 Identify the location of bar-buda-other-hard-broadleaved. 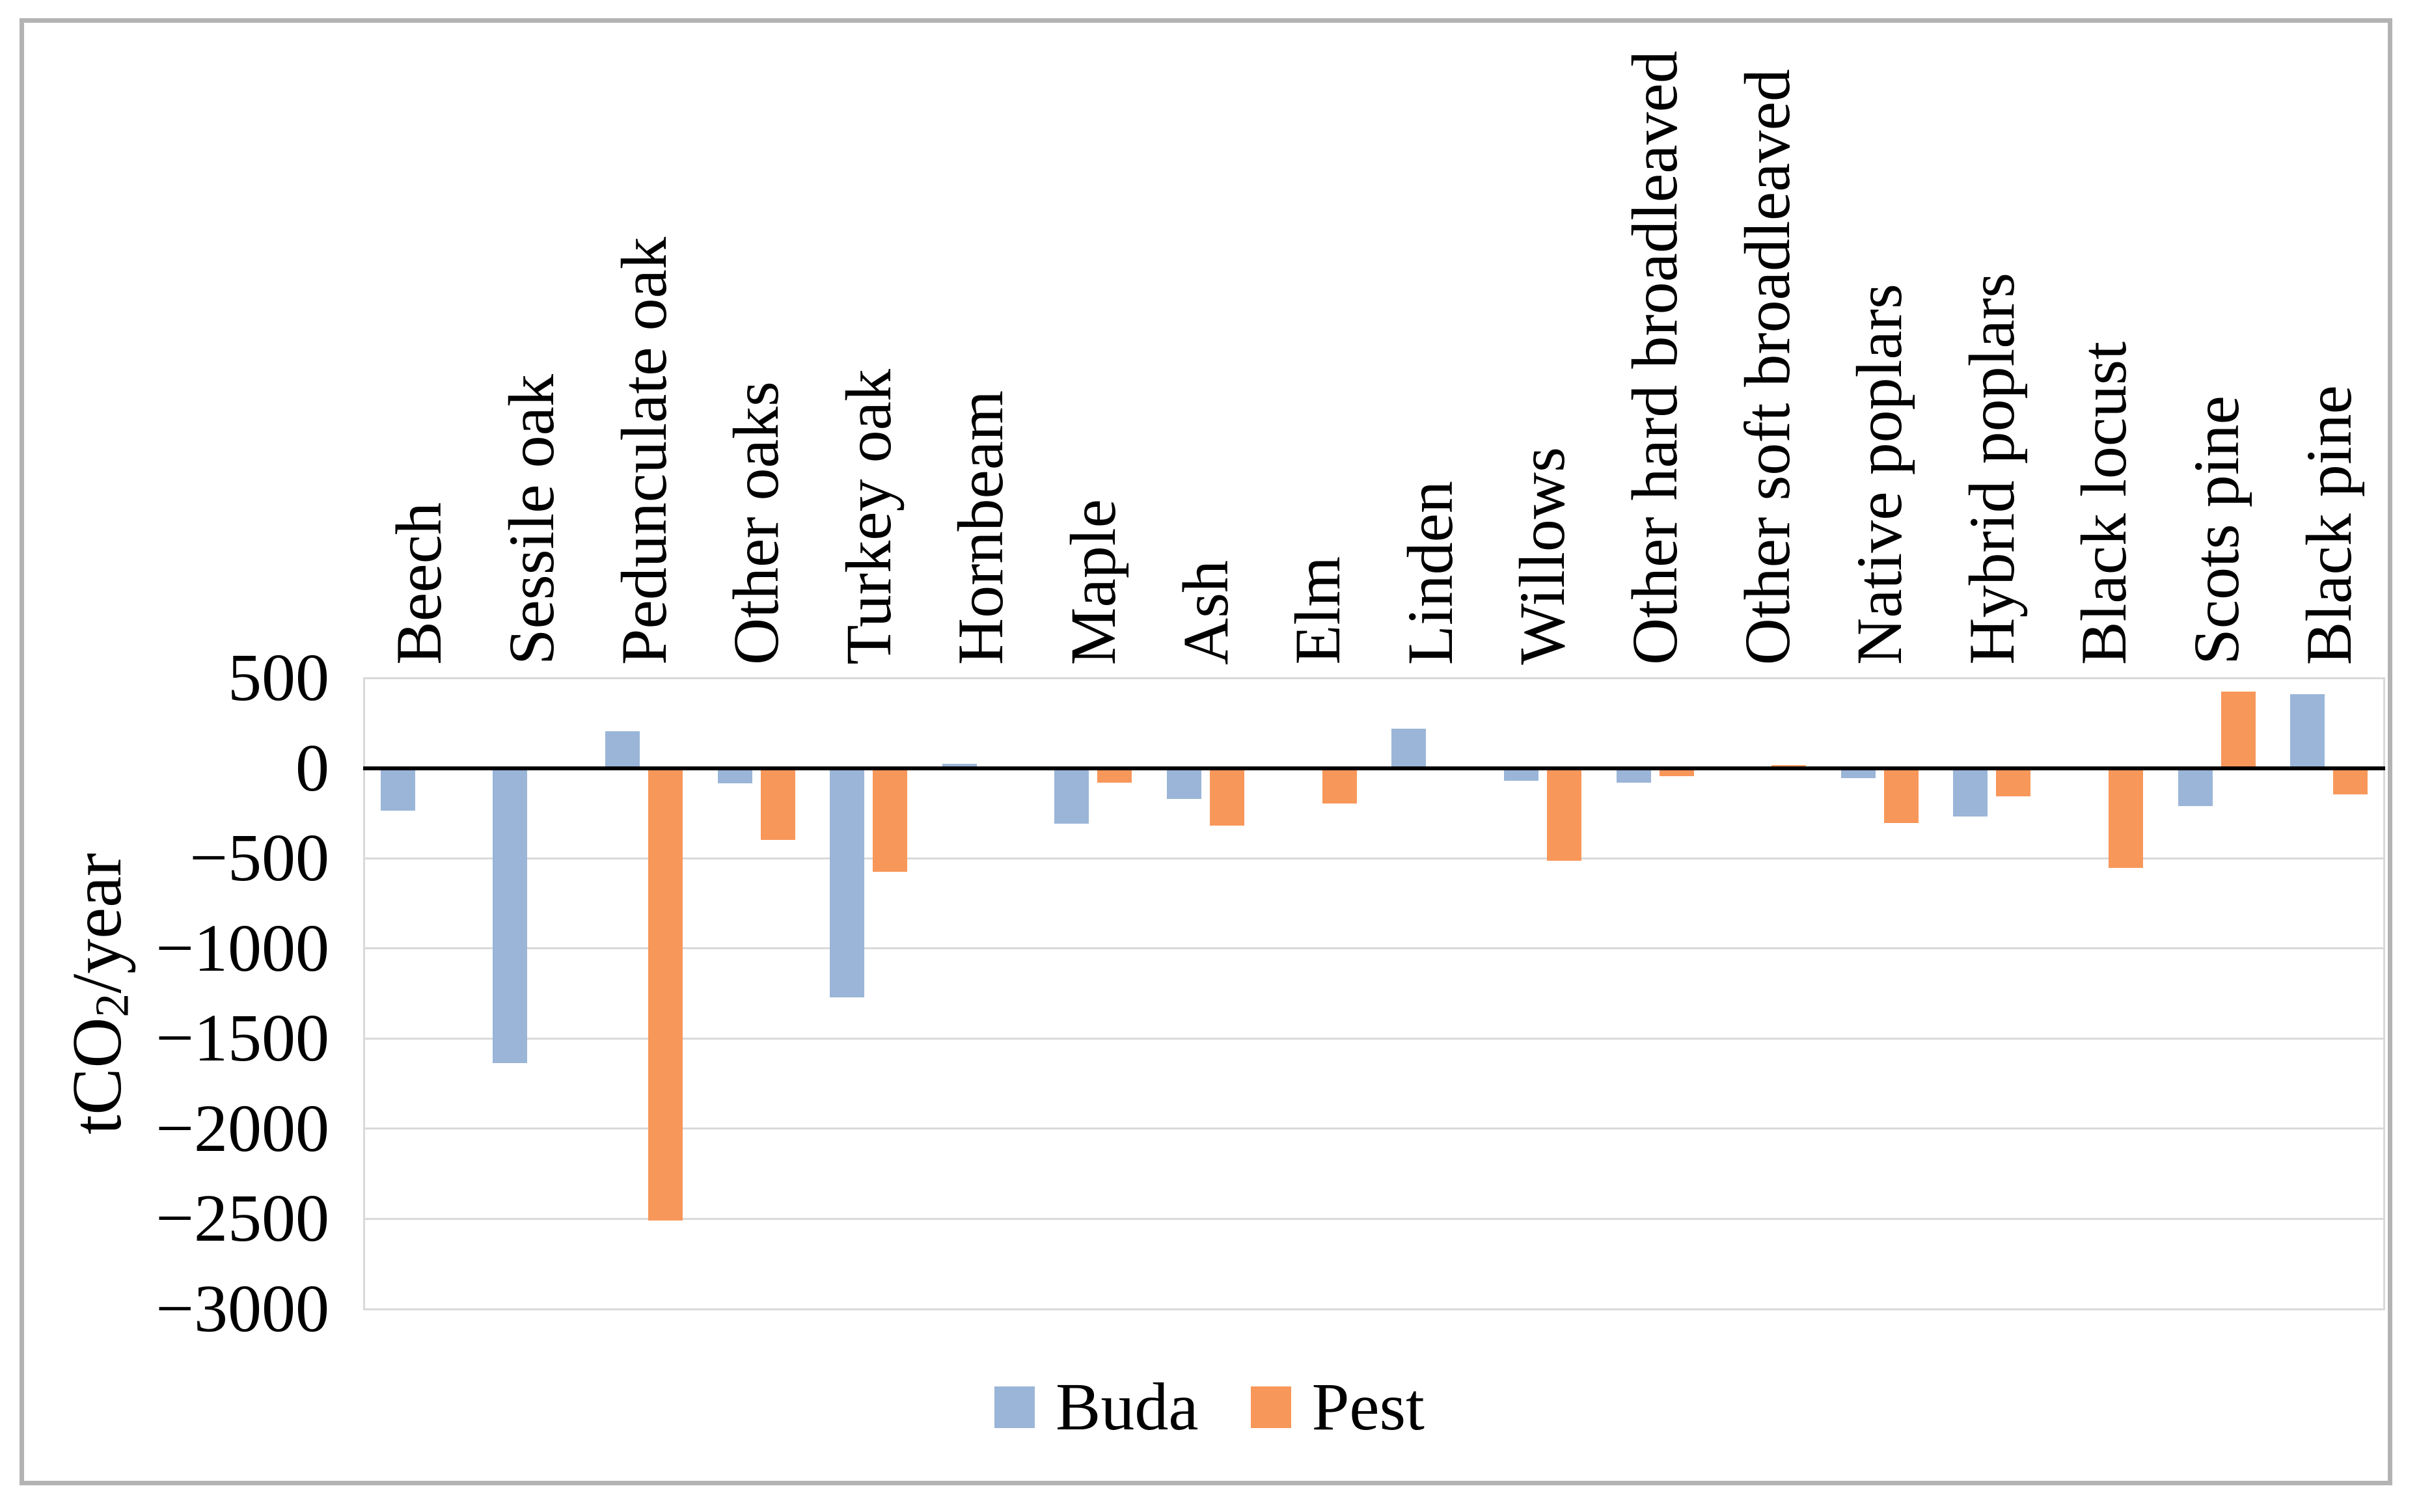
(1633, 775).